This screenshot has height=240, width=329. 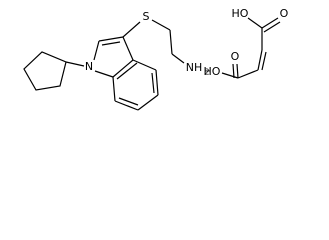 What do you see at coordinates (146, 16) in the screenshot?
I see `atom-label: S` at bounding box center [146, 16].